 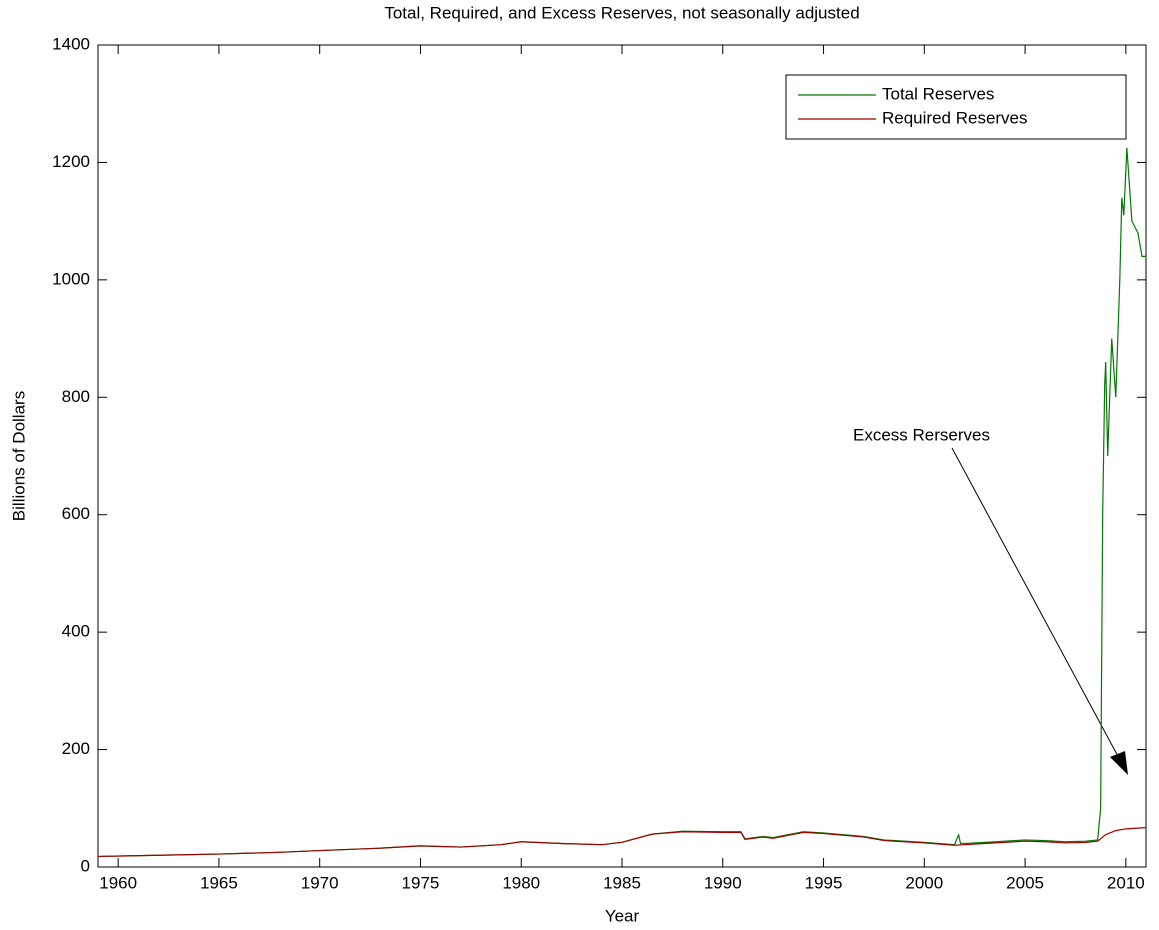 I want to click on x-tick-label: 2010, so click(x=1126, y=882).